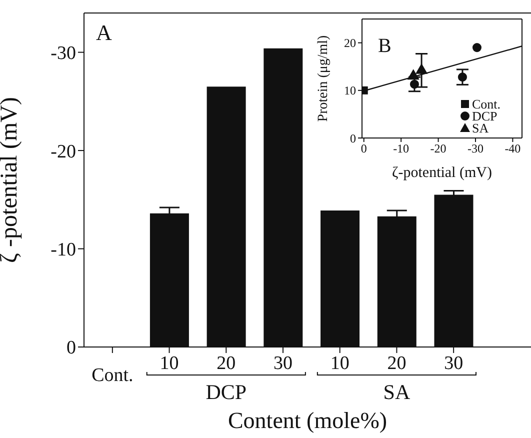 The height and width of the screenshot is (438, 531). Describe the element at coordinates (475, 149) in the screenshot. I see `x-tick-label: -30` at that location.